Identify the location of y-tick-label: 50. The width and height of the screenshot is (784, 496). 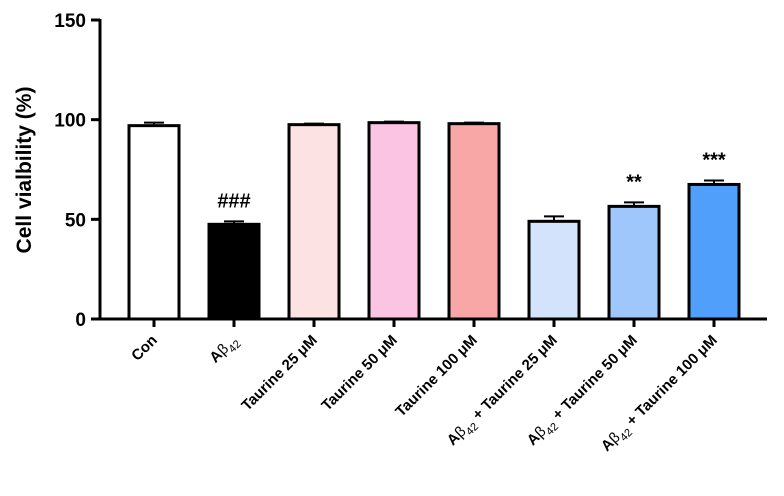
(75, 220).